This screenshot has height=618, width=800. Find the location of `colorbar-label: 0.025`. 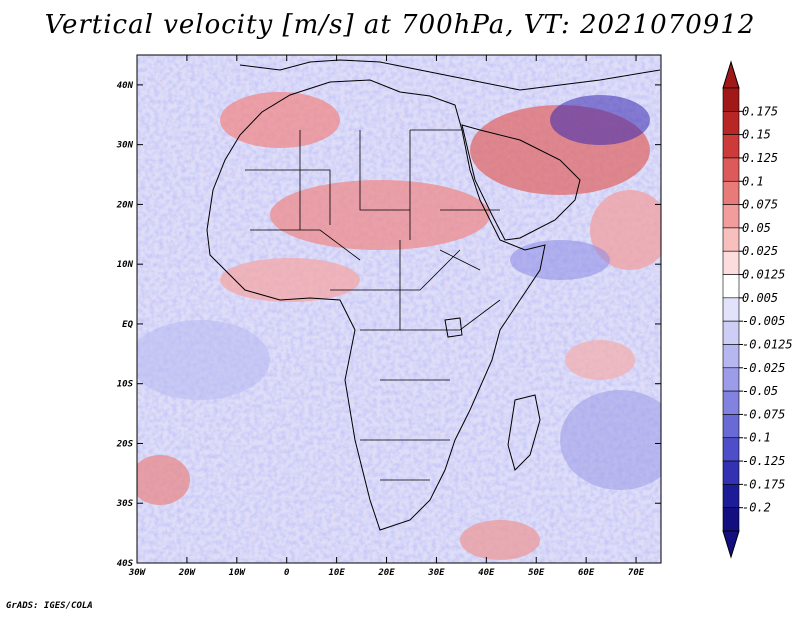

colorbar-label: 0.025 is located at coordinates (760, 251).